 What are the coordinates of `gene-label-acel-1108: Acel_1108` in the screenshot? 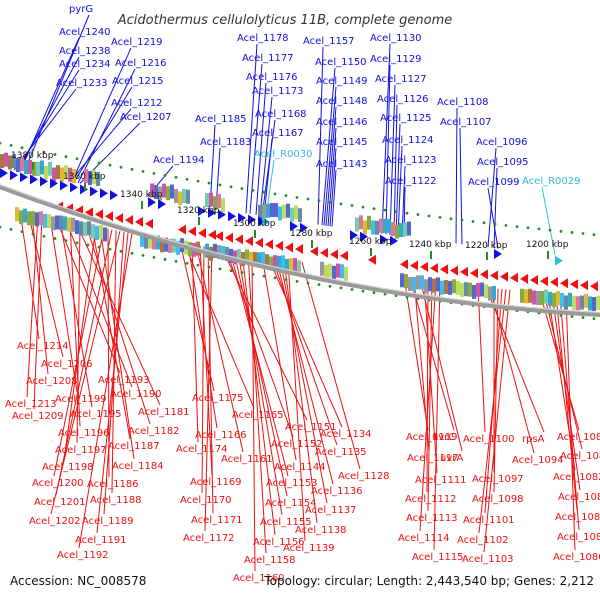 It's located at (463, 102).